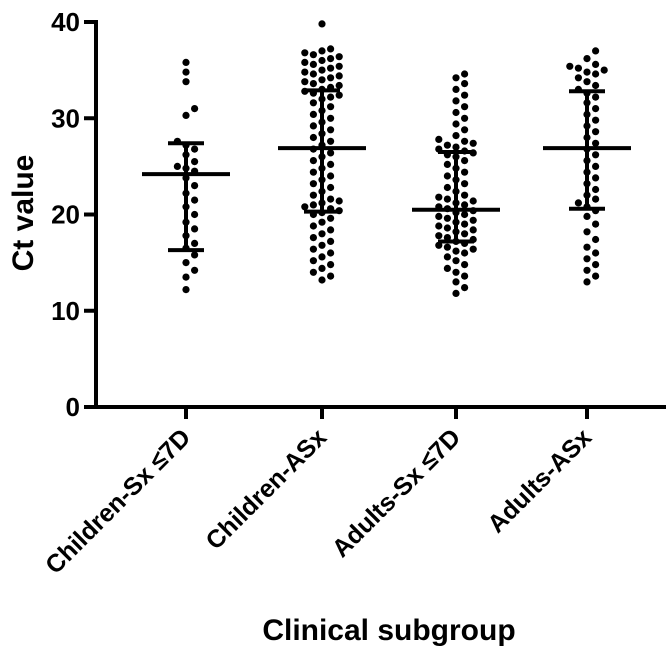 The width and height of the screenshot is (671, 651). What do you see at coordinates (397, 493) in the screenshot?
I see `x-category-label: Adults-Sx ≤7D` at bounding box center [397, 493].